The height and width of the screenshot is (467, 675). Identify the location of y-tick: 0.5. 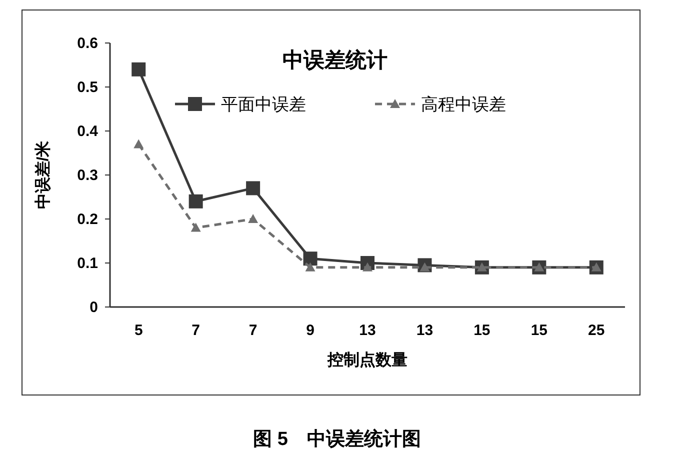
(87, 87).